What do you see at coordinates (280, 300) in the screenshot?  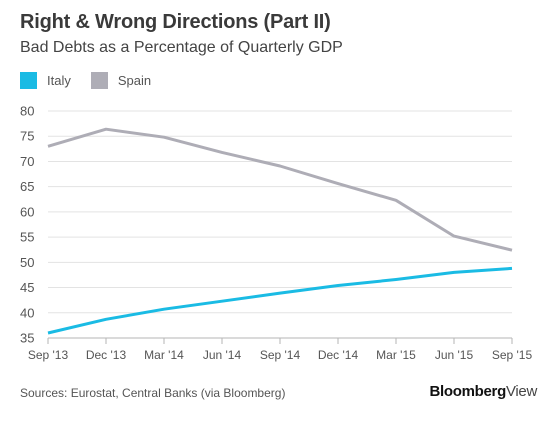 I see `series-line-italy` at bounding box center [280, 300].